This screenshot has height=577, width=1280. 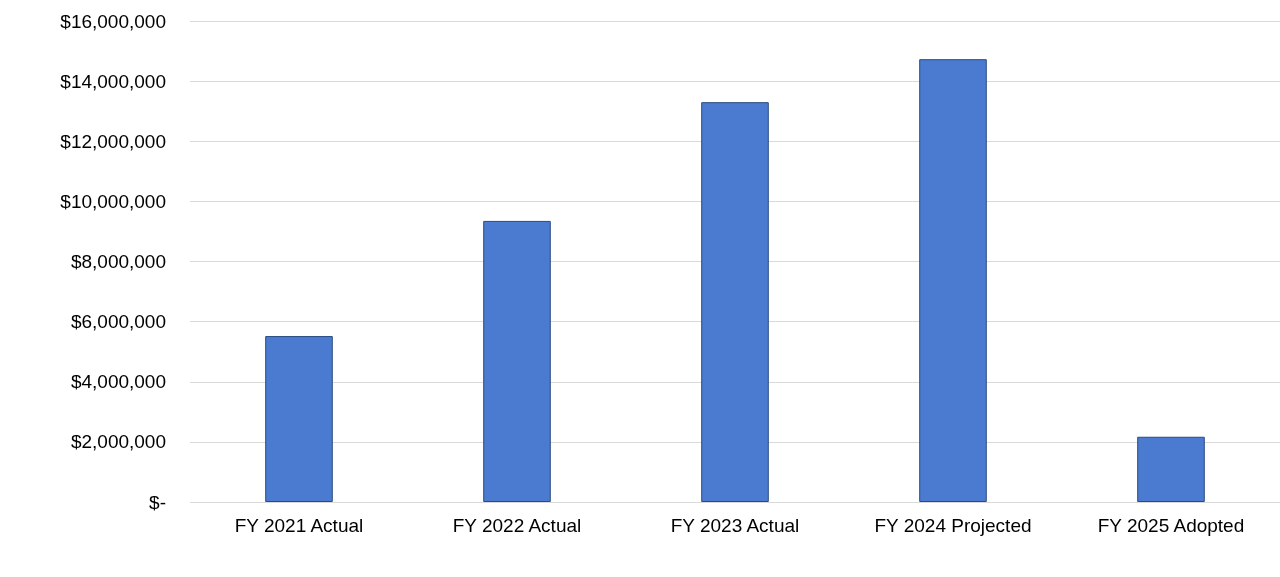 What do you see at coordinates (113, 81) in the screenshot?
I see `y-tick-label: $14,000,000` at bounding box center [113, 81].